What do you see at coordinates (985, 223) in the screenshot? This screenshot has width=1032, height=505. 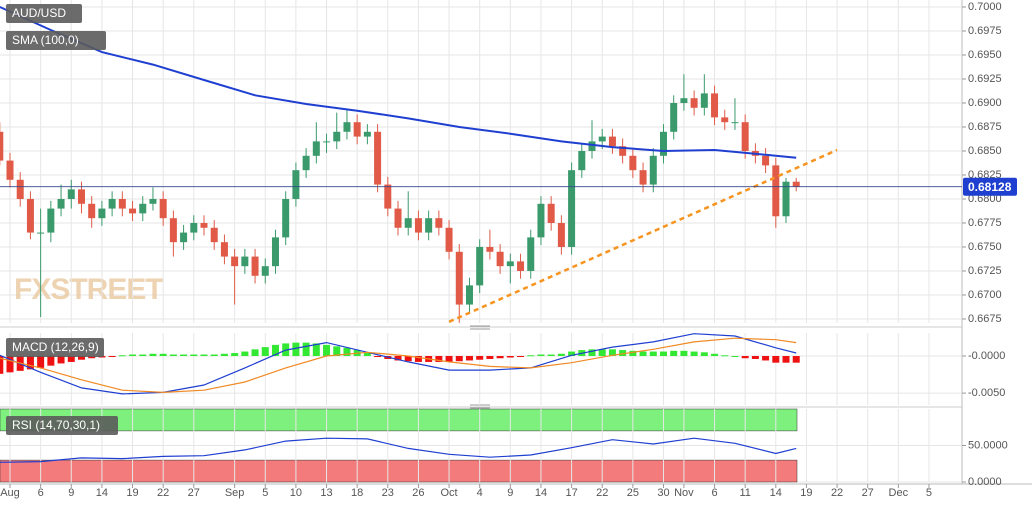 I see `y-tick-label: 0.6775` at bounding box center [985, 223].